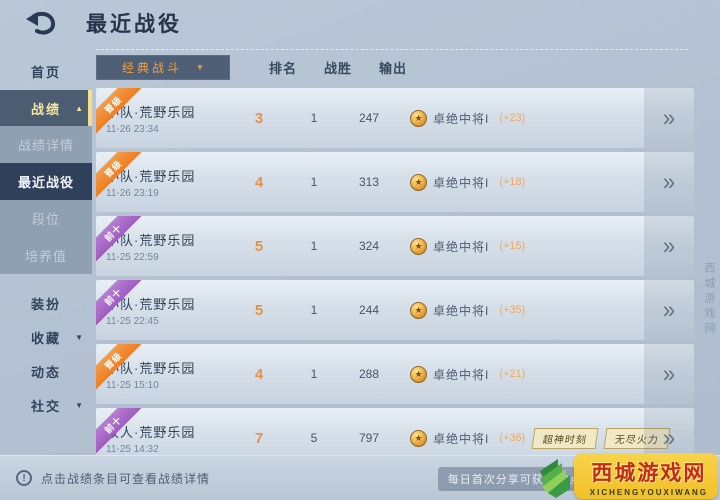 The image size is (720, 500). I want to click on page-title: 最近战役, so click(134, 24).